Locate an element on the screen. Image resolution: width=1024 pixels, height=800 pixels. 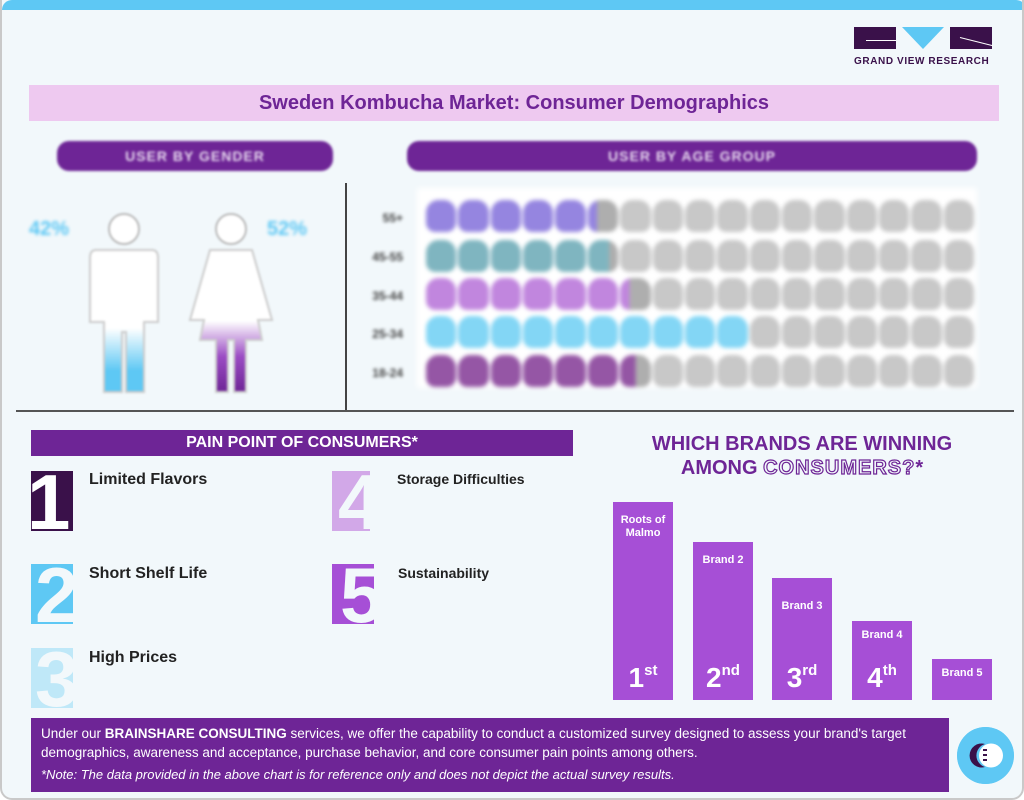
age-label-45-55: 45-55 is located at coordinates (387, 257).